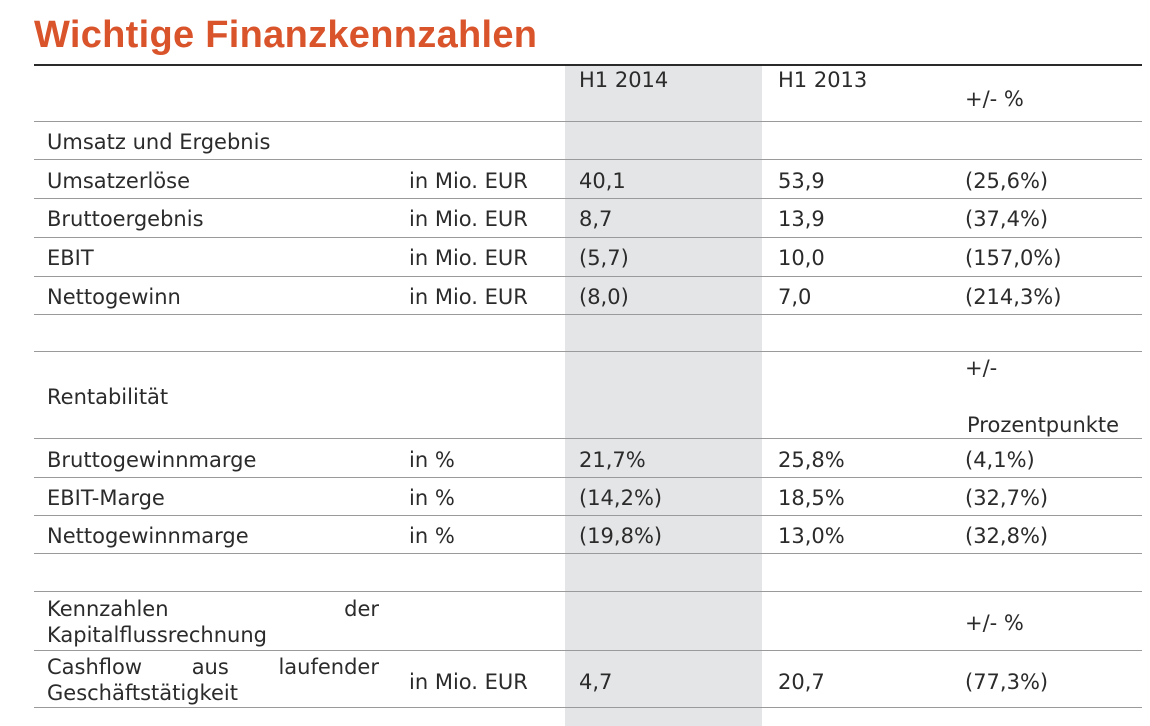  I want to click on value-2013: 53,9, so click(801, 181).